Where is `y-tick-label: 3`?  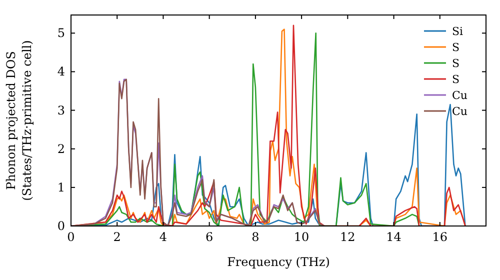
y-tick-label: 3 is located at coordinates (61, 110).